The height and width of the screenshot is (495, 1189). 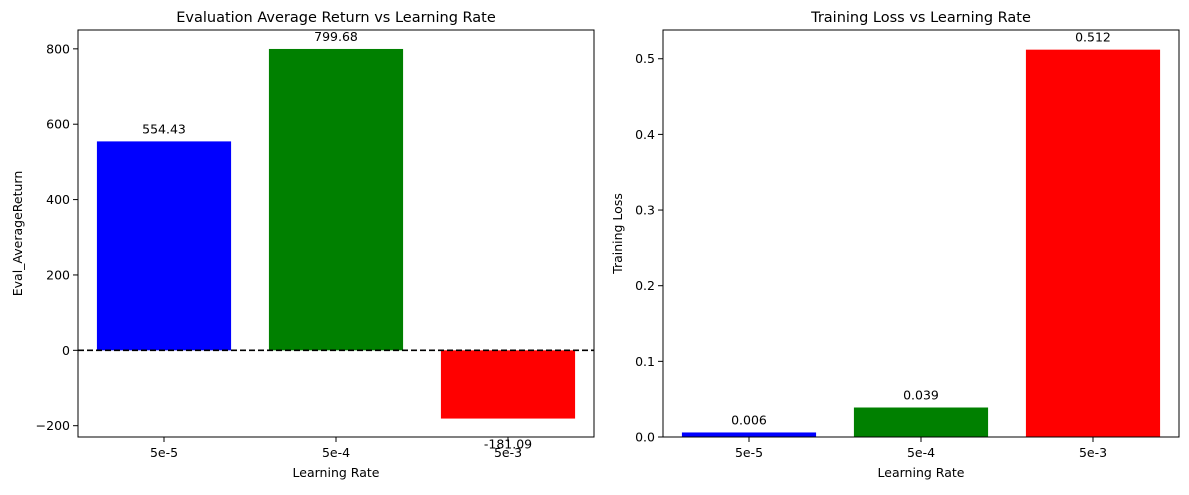 I want to click on chart-title: Training Loss vs Learning Rate, so click(x=920, y=18).